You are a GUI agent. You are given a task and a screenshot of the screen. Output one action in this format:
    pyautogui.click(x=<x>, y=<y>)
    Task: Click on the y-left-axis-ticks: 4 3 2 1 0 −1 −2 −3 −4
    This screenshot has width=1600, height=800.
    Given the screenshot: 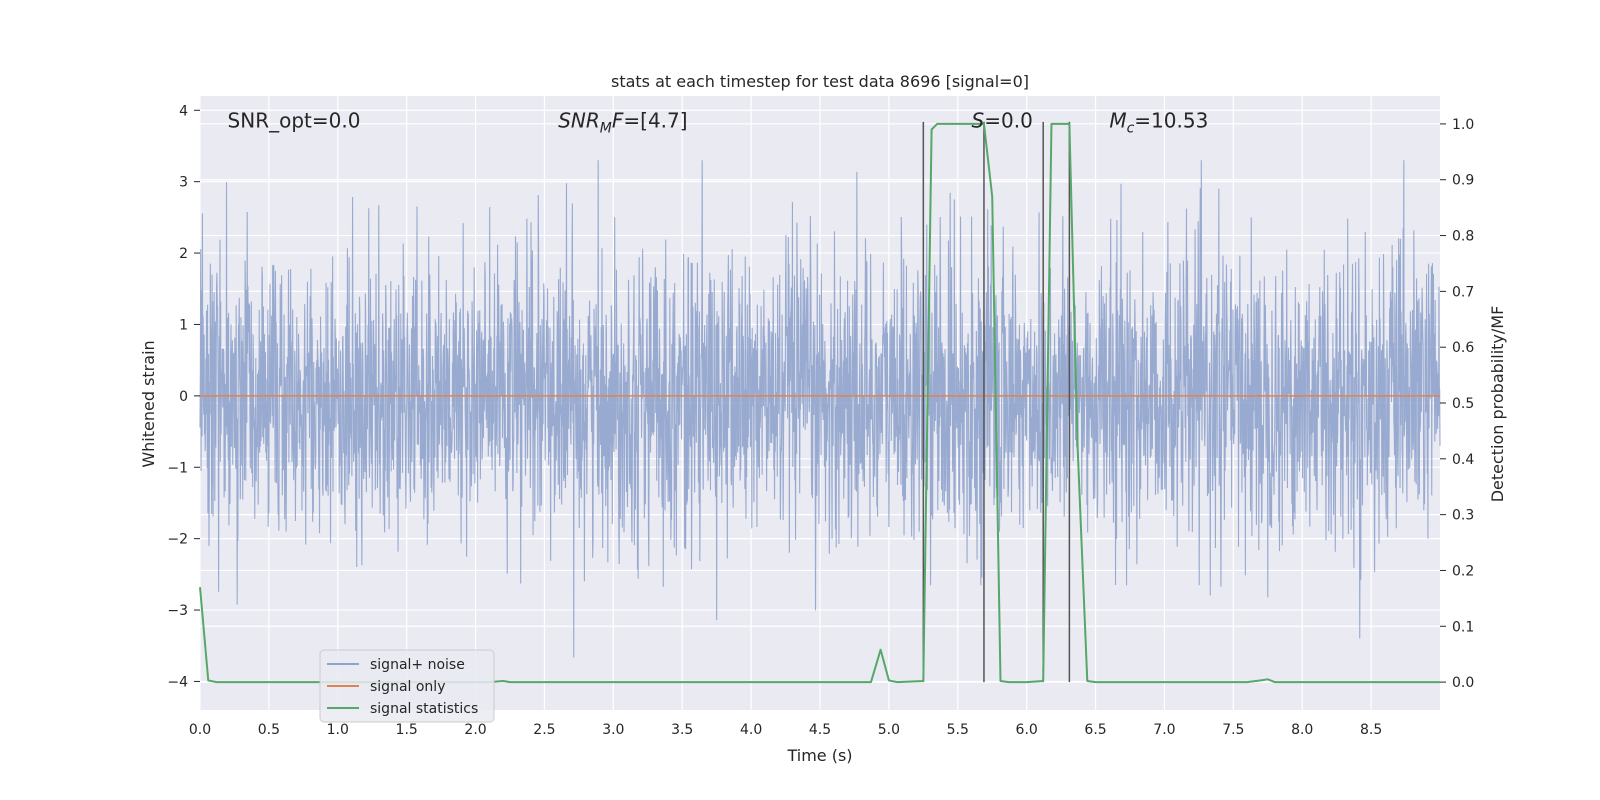 What is the action you would take?
    pyautogui.click(x=183, y=396)
    